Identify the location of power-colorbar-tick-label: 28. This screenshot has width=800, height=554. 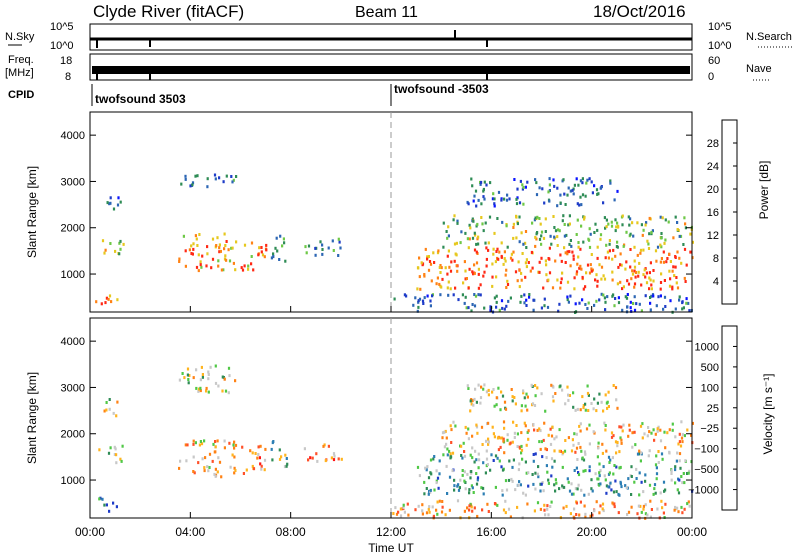
(713, 144).